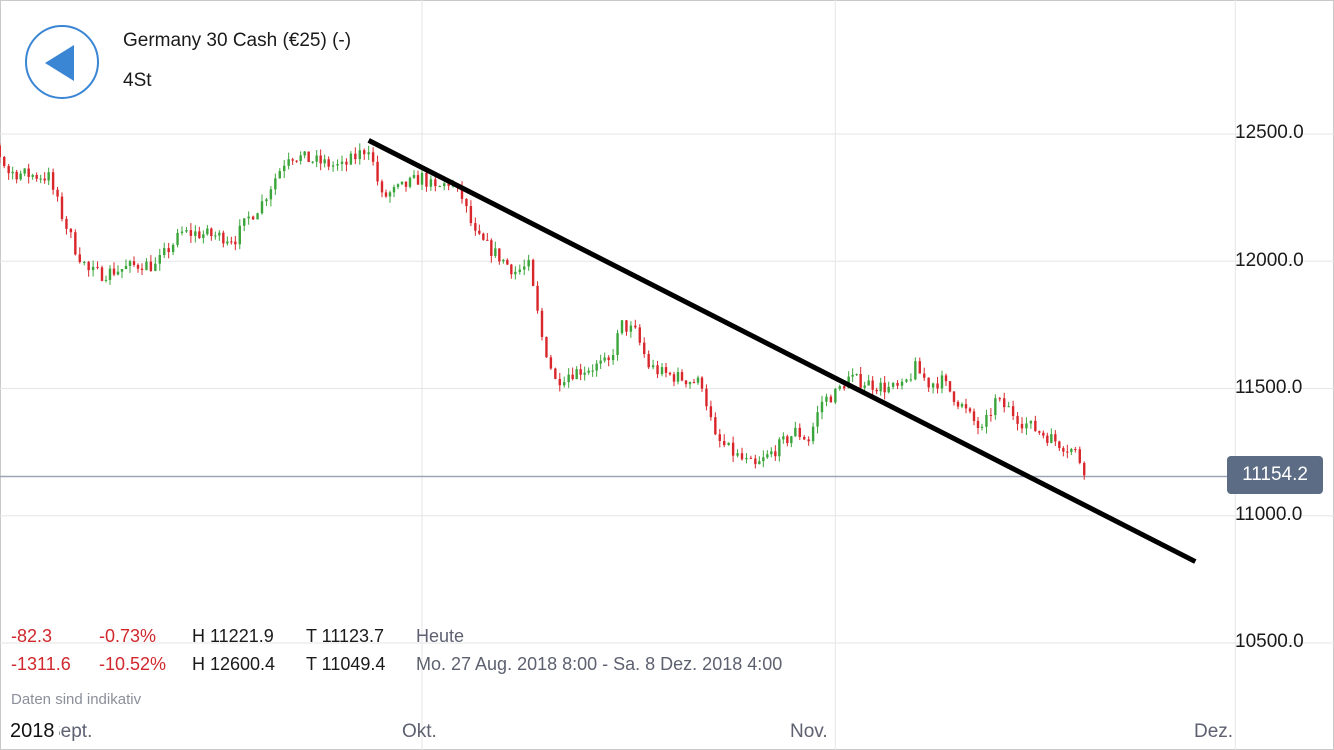 This screenshot has height=750, width=1334. What do you see at coordinates (1269, 514) in the screenshot?
I see `y-tick-label: 11000.0` at bounding box center [1269, 514].